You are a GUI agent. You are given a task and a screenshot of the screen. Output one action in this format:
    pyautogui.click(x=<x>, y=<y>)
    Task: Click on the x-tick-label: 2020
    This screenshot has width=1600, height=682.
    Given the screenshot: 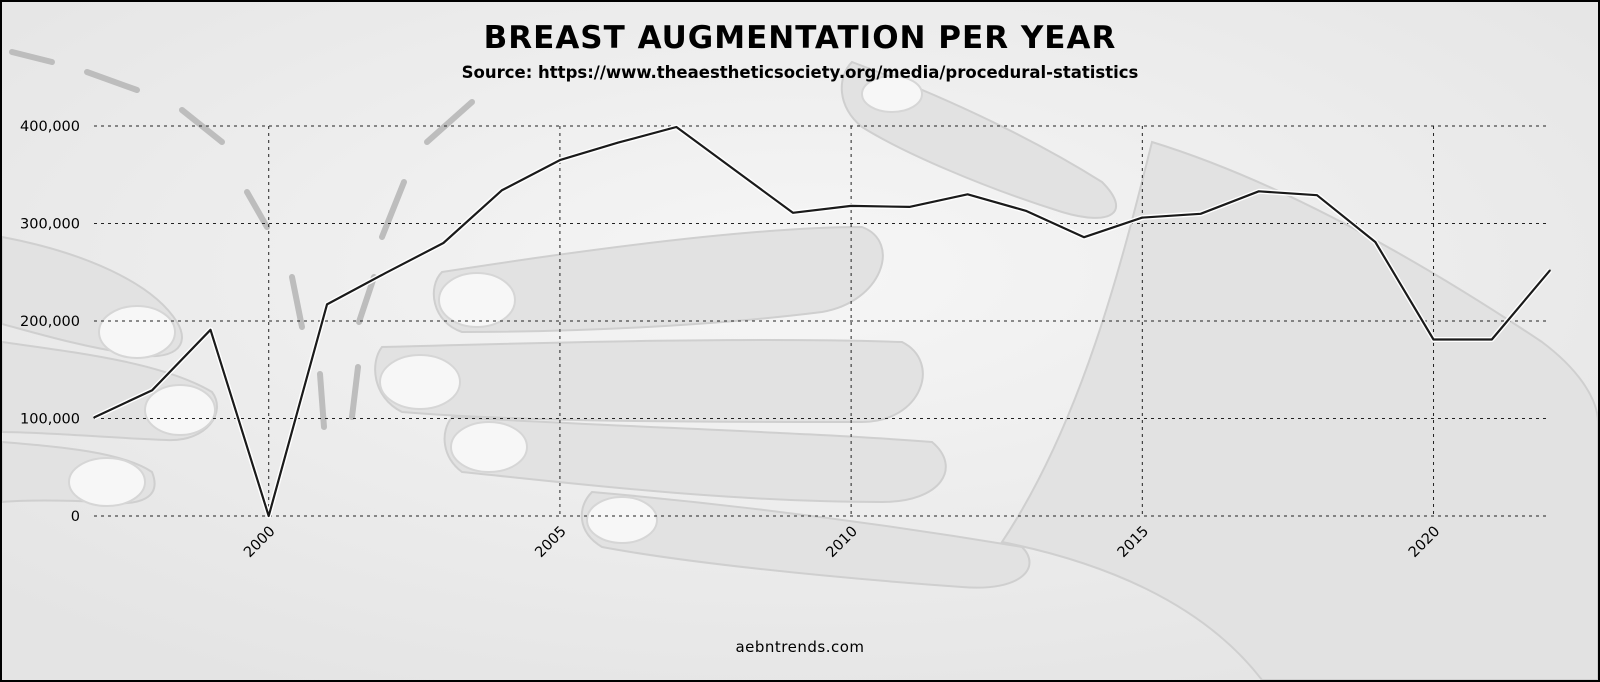 What is the action you would take?
    pyautogui.click(x=1424, y=542)
    